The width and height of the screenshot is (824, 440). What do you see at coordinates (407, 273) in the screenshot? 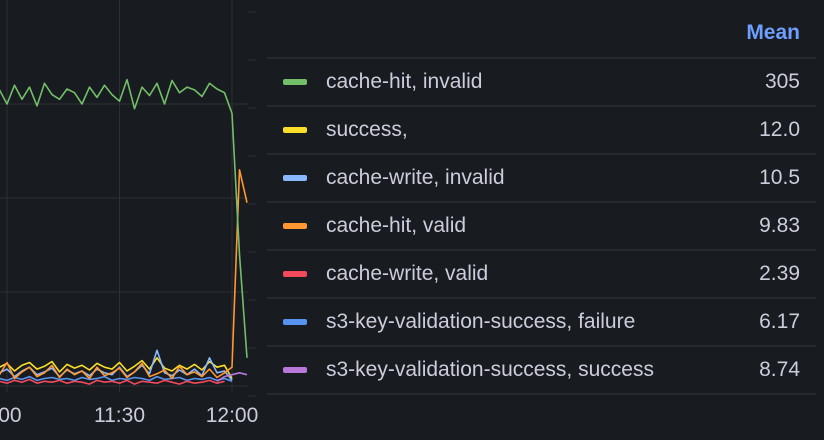
I see `series-name: cache-write, valid` at bounding box center [407, 273].